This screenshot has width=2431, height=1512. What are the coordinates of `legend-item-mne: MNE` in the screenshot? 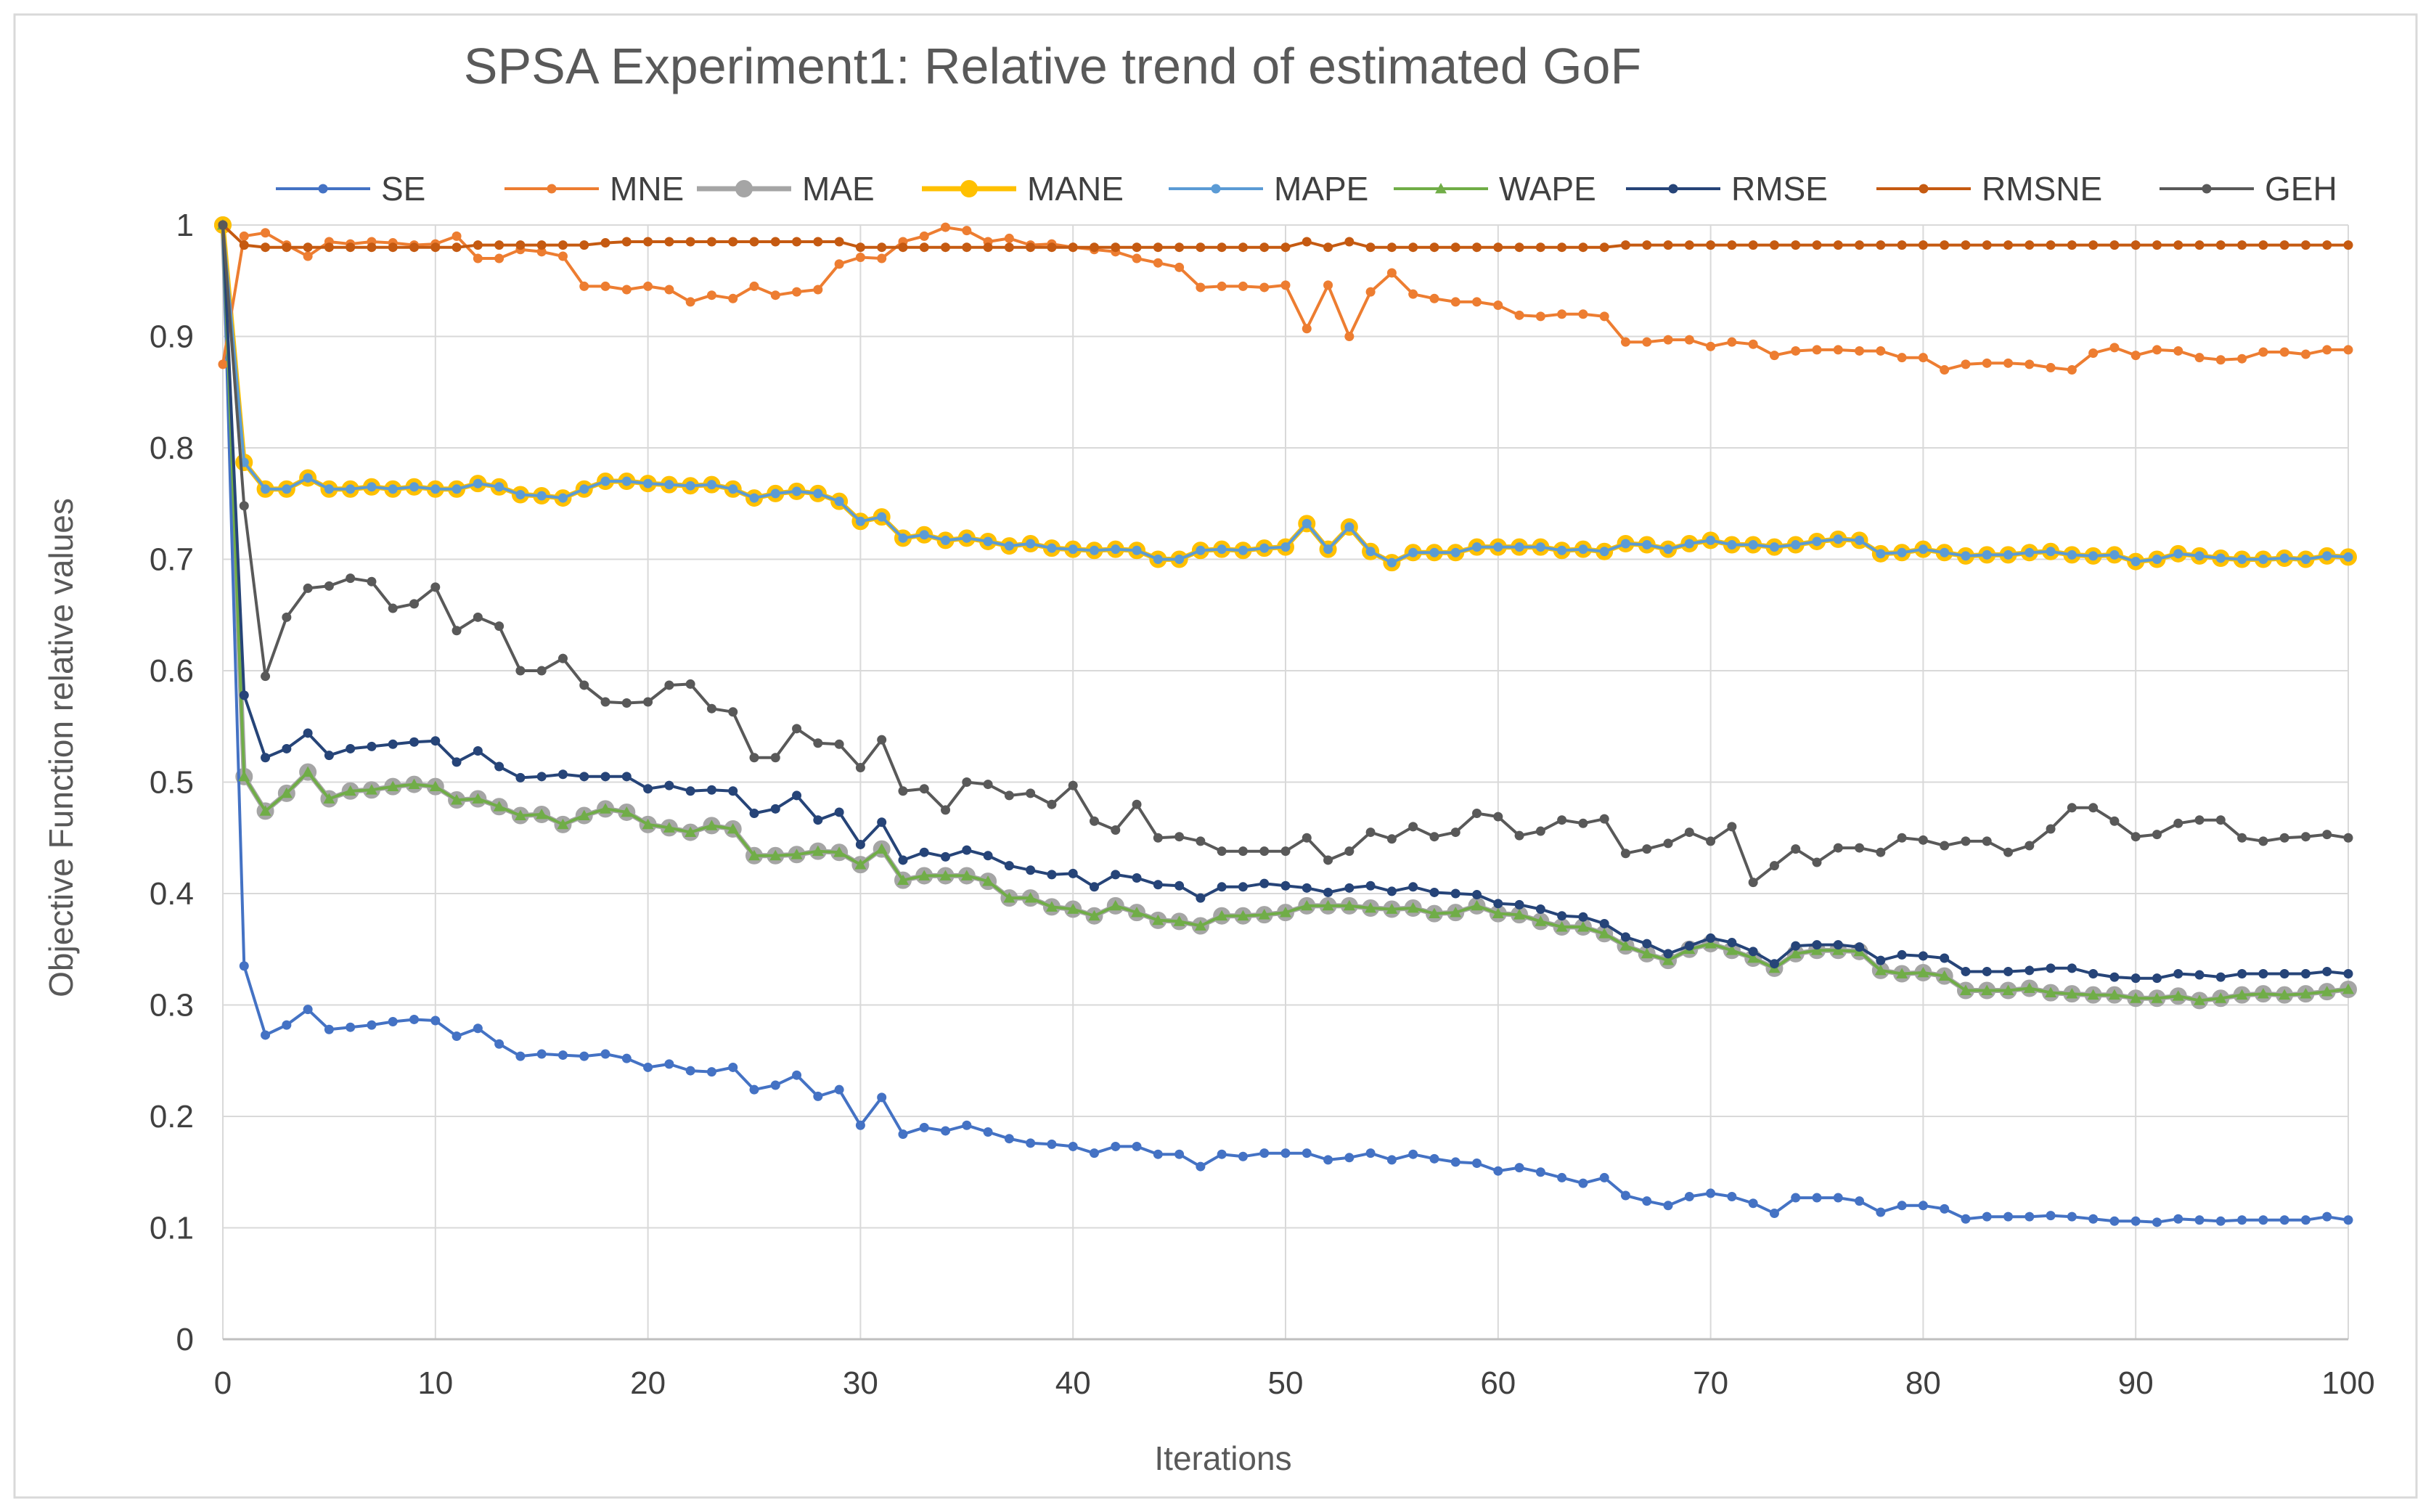 It's located at (594, 189).